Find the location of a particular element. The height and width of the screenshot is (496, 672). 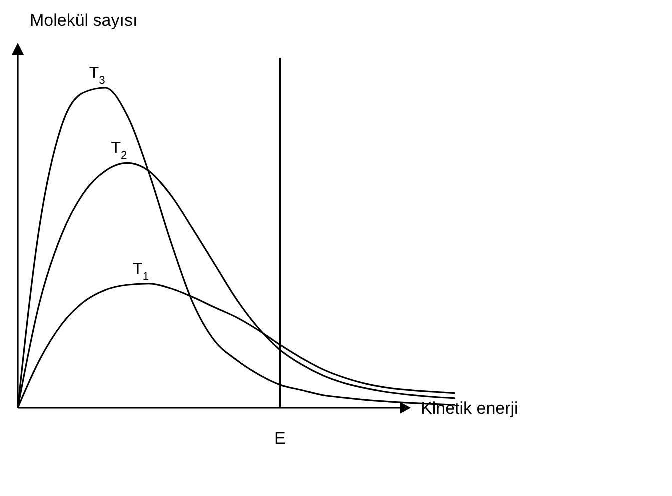

series-label: T$_{3}$ is located at coordinates (97, 76).